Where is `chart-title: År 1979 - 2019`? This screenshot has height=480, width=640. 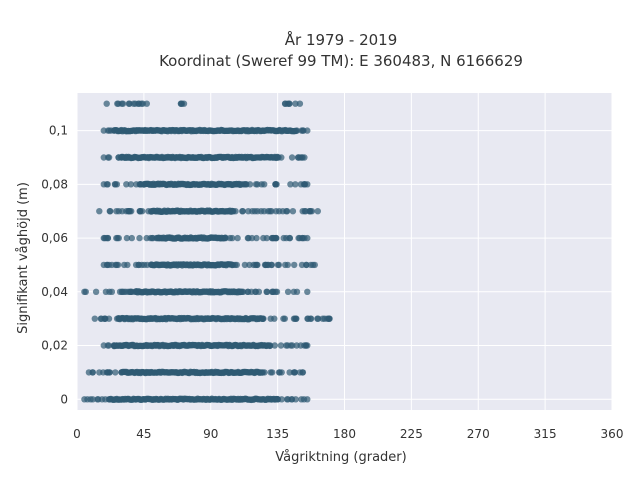 chart-title: År 1979 - 2019 is located at coordinates (341, 39).